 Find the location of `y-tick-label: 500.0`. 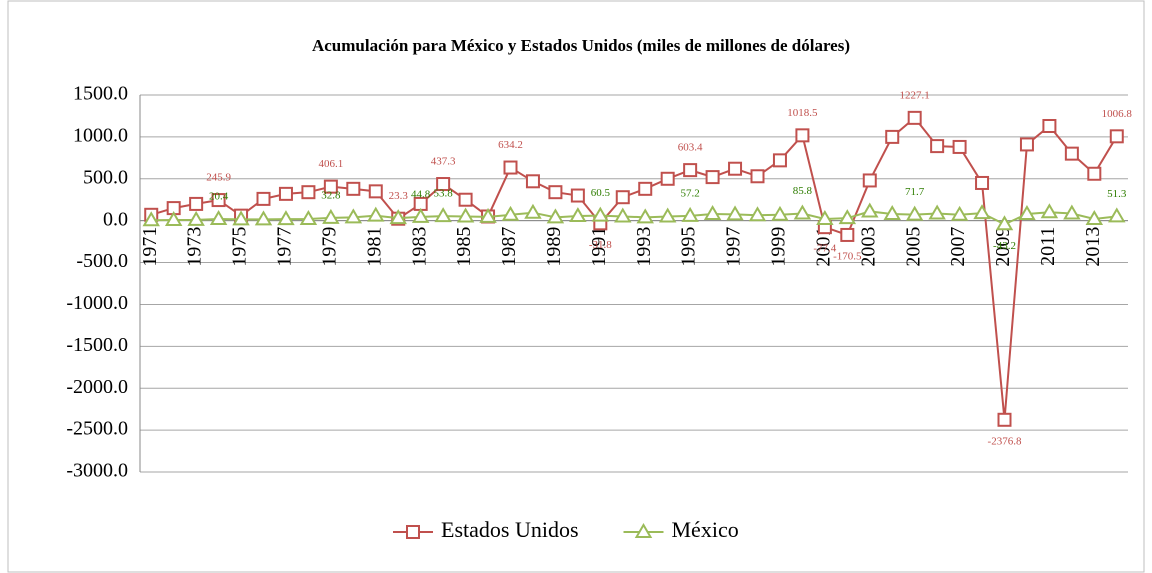

y-tick-label: 500.0 is located at coordinates (105, 177).